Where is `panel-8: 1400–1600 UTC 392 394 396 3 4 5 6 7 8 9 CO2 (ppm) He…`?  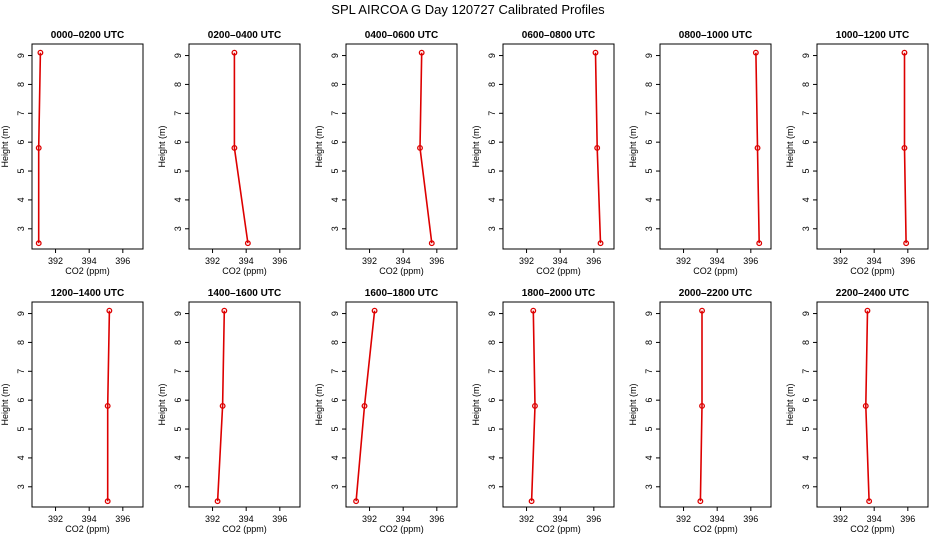 panel-8: 1400–1600 UTC 392 394 396 3 4 5 6 7 8 9 CO2 (ppm) He… is located at coordinates (229, 411).